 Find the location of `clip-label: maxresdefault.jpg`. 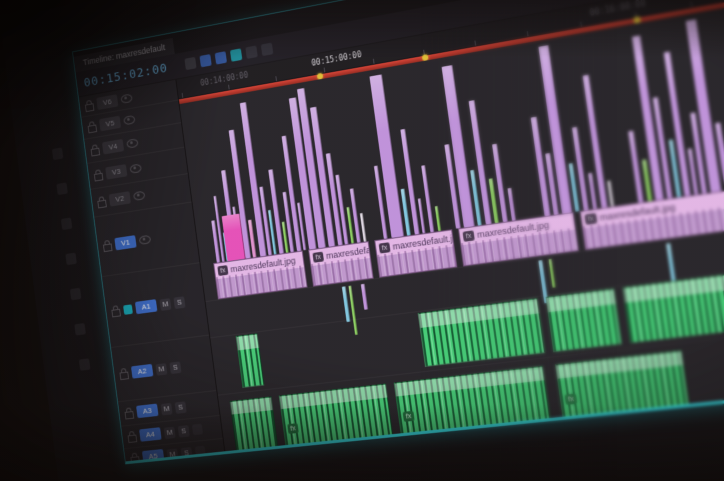

clip-label: maxresdefault.jpg is located at coordinates (263, 265).